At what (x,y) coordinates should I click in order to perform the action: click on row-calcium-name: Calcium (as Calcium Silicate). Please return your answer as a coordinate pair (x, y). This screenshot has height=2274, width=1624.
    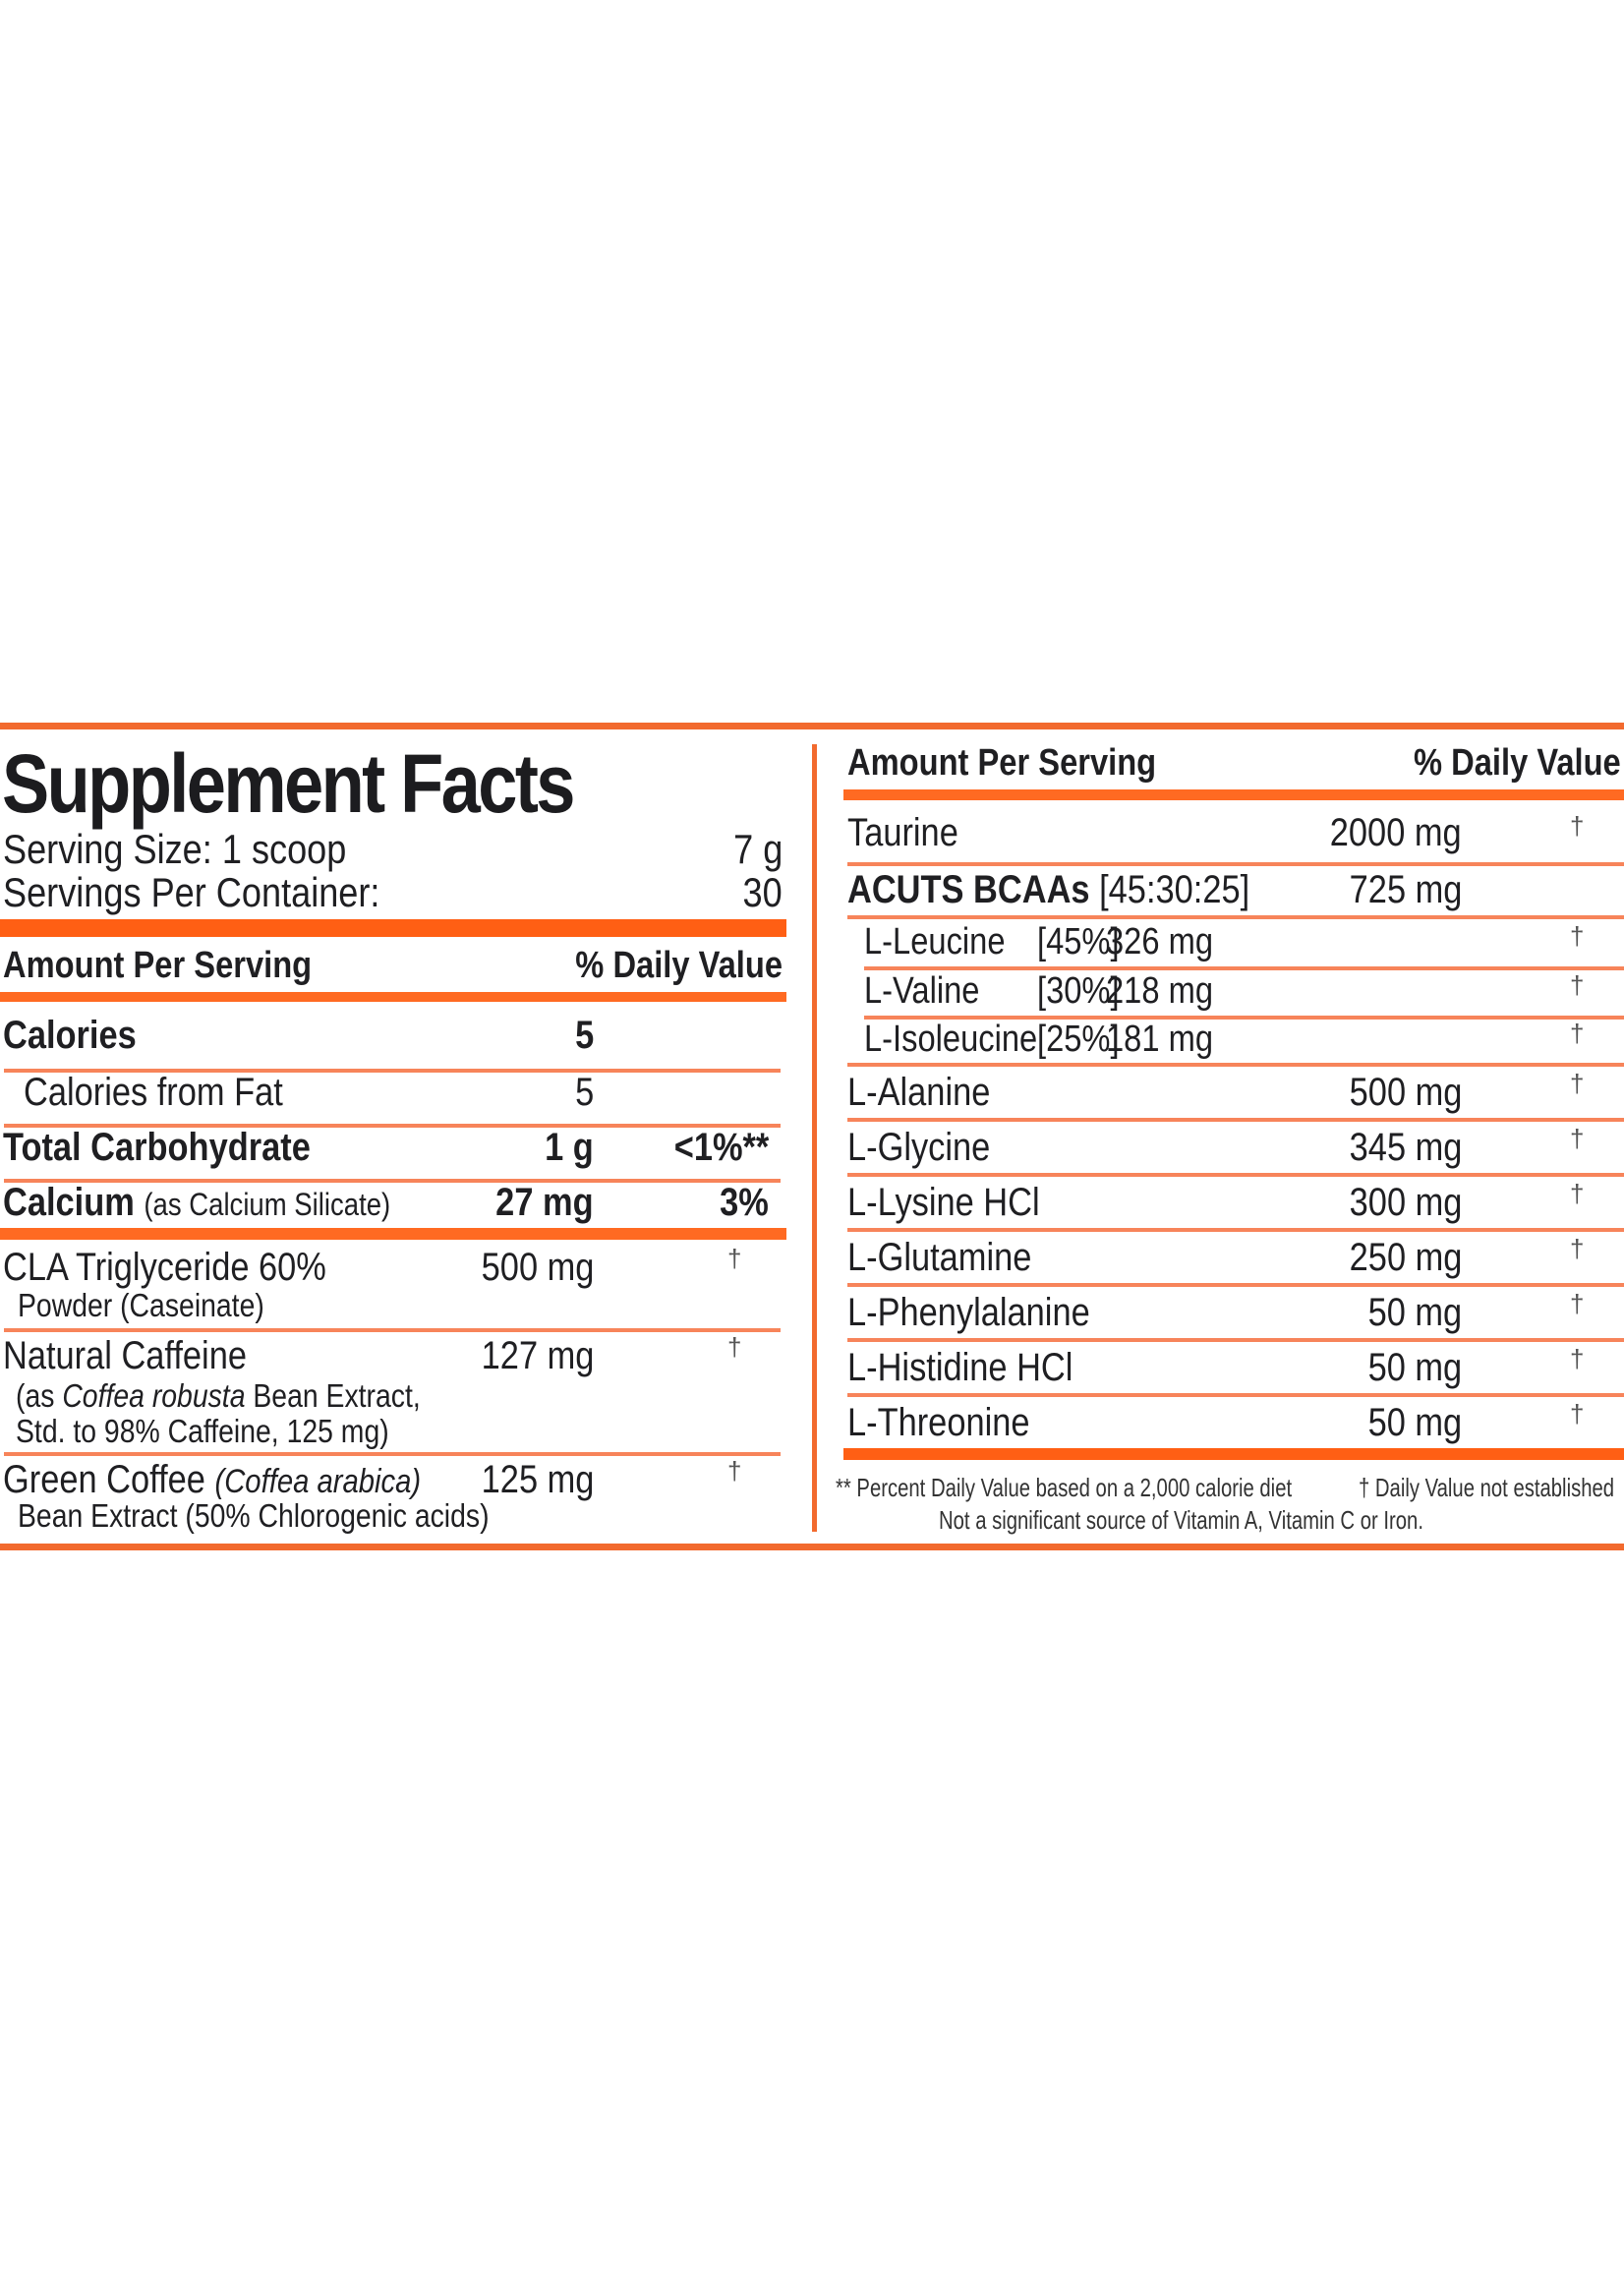
    Looking at the image, I should click on (197, 1202).